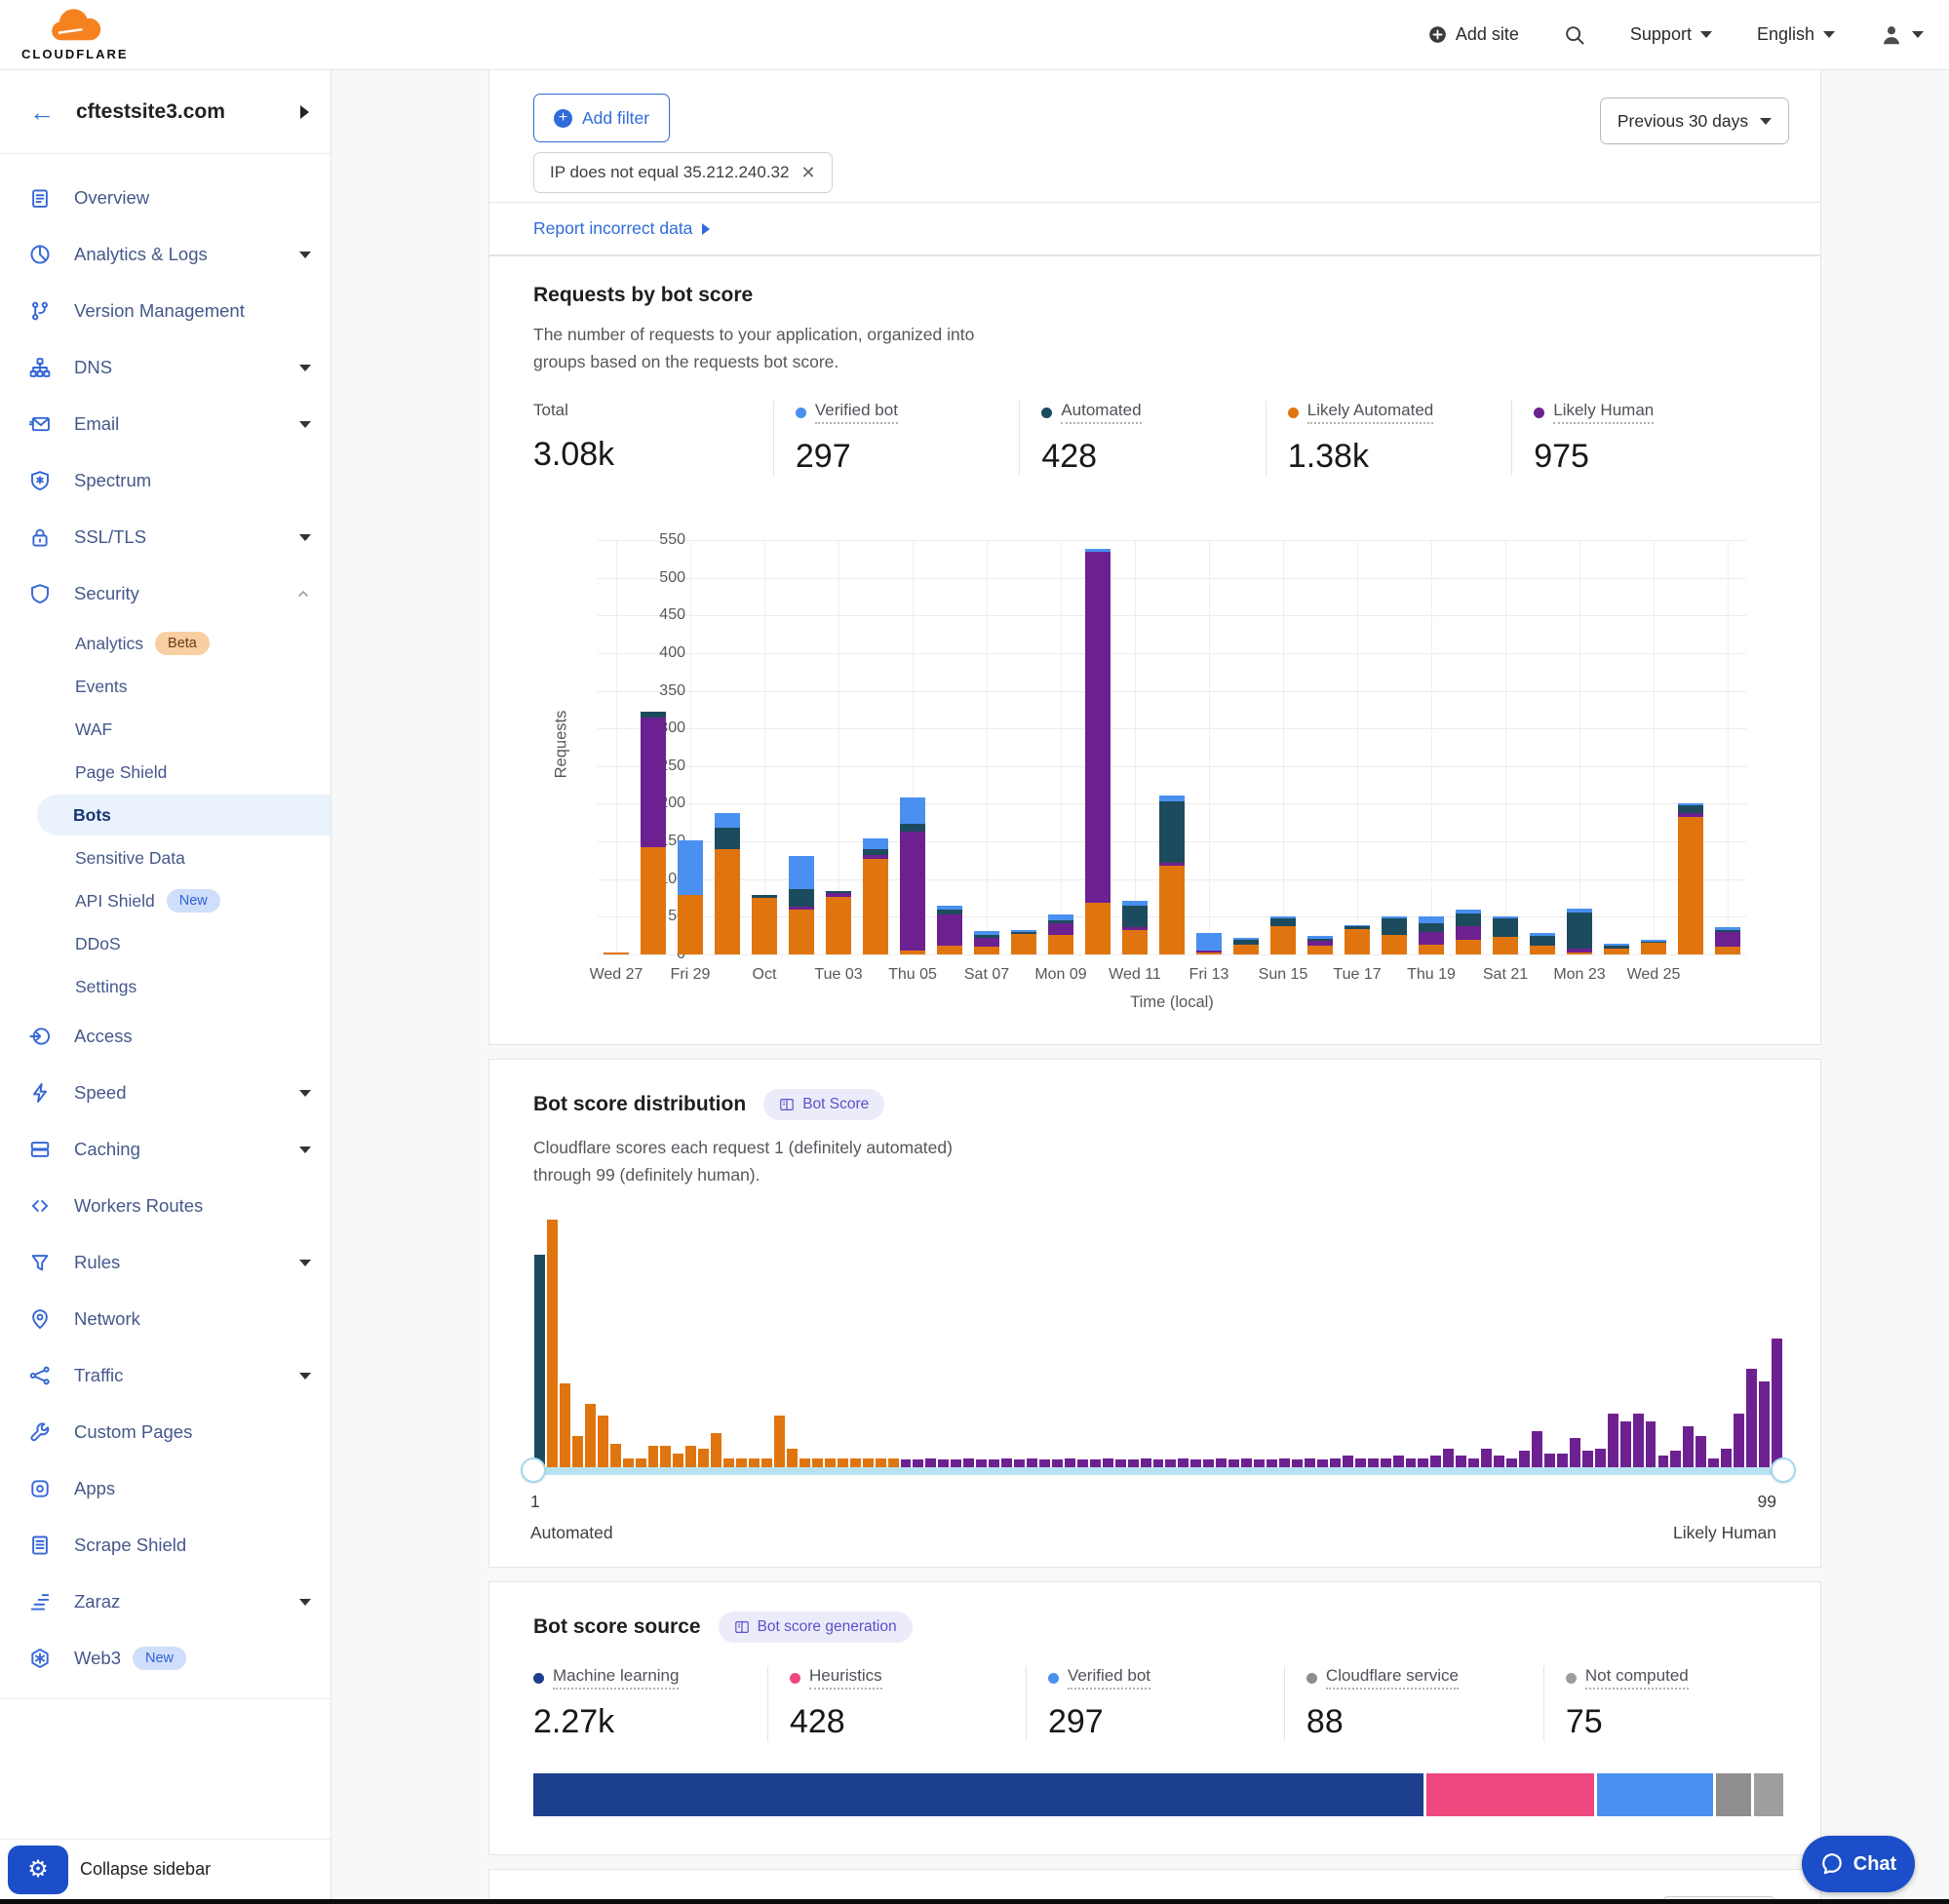 The image size is (1949, 1904). I want to click on account-menu, so click(1902, 35).